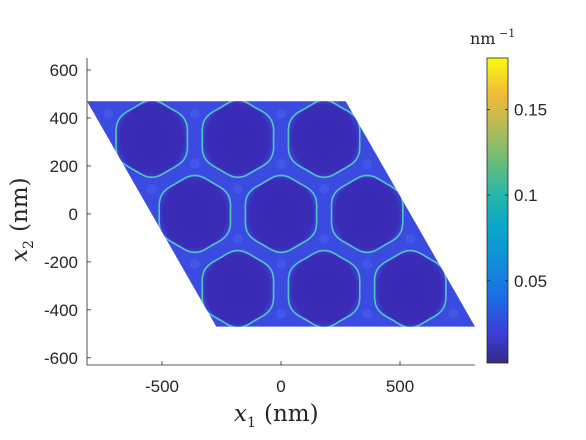 The image size is (586, 440). Describe the element at coordinates (61, 358) in the screenshot. I see `y-tick-label: -600` at that location.